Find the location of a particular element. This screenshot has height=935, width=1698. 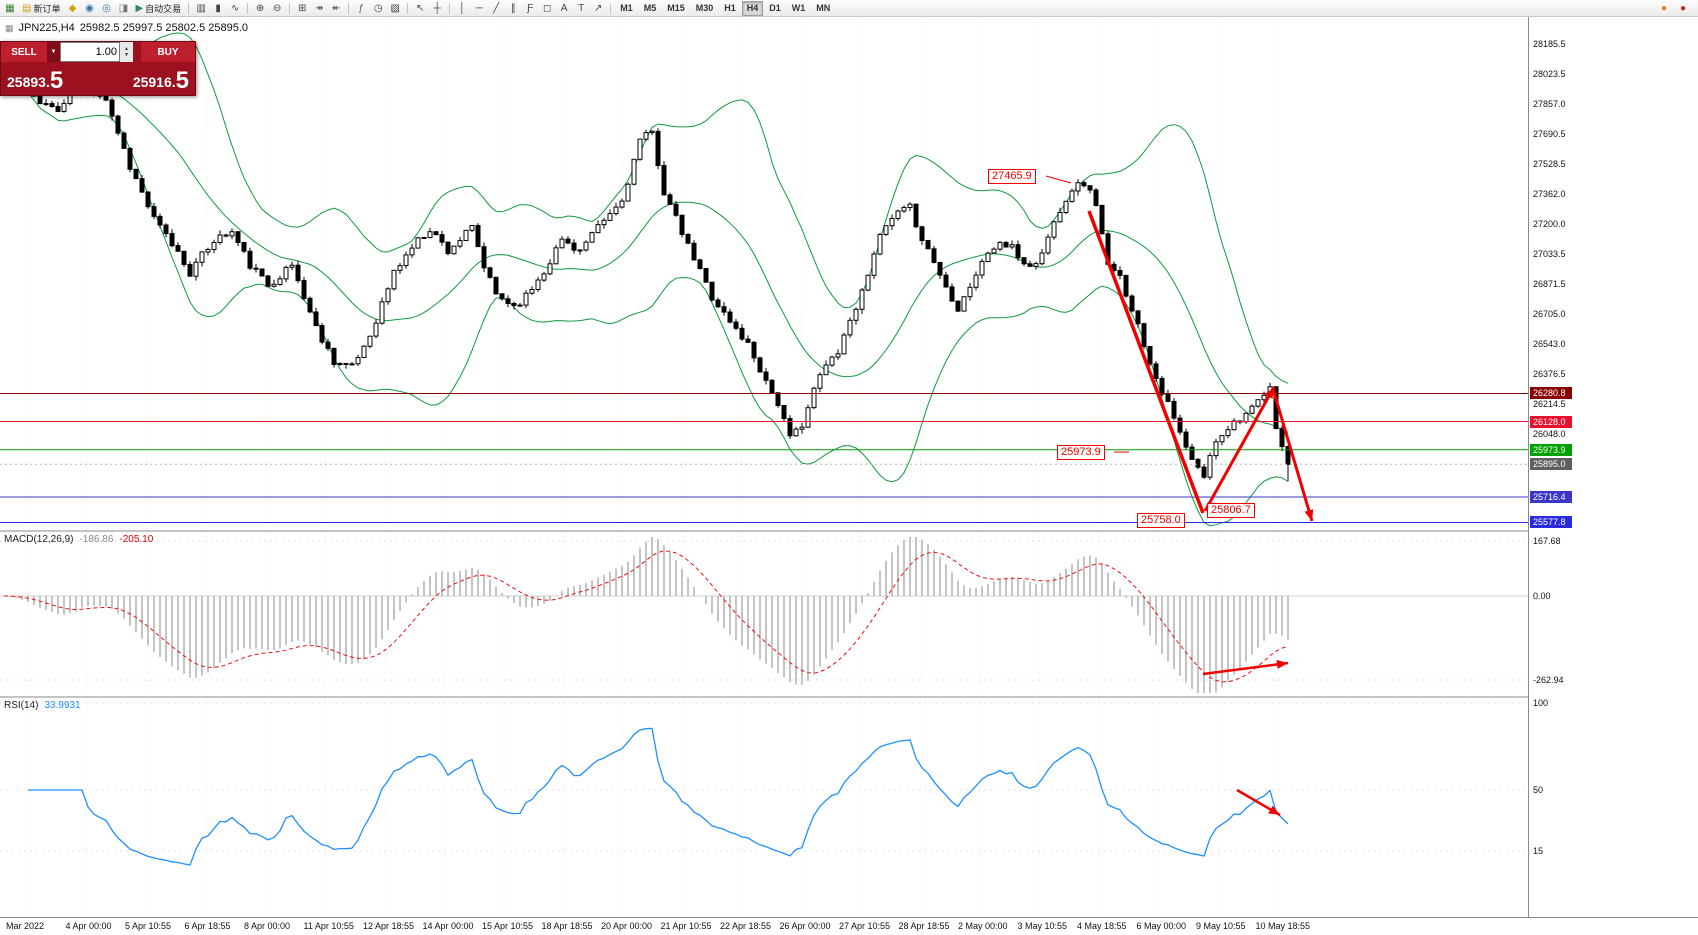

terminal-button: ◨ is located at coordinates (123, 8).